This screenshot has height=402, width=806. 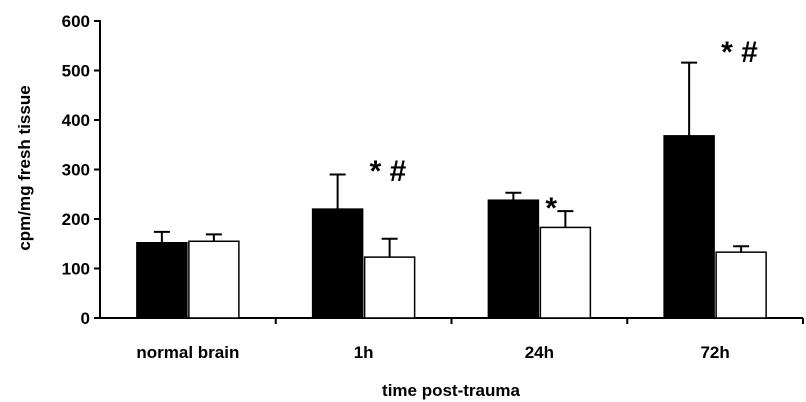 What do you see at coordinates (85, 318) in the screenshot?
I see `y-tick-label: 0` at bounding box center [85, 318].